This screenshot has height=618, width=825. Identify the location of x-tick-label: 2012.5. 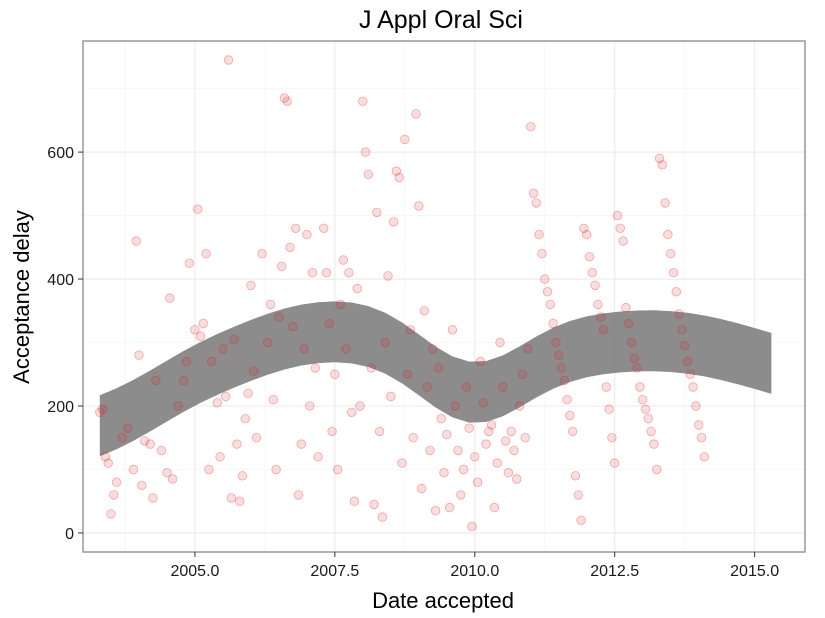
(614, 571).